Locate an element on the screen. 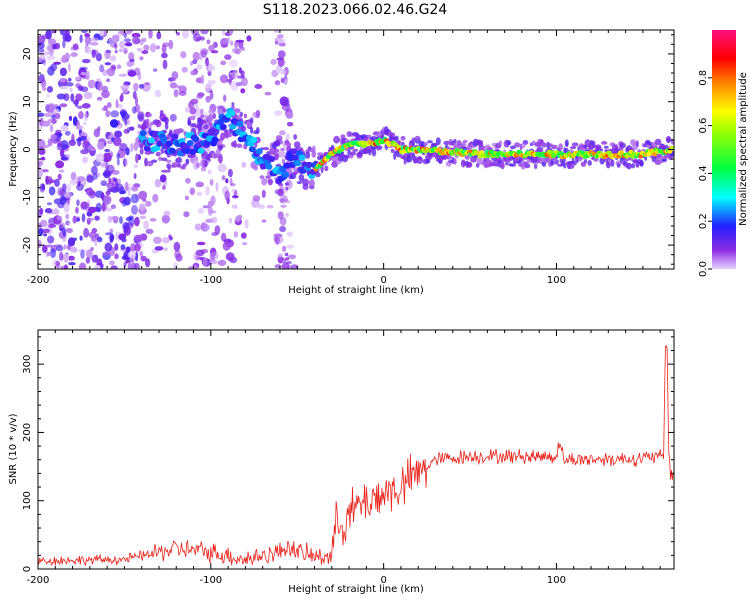 This screenshot has width=750, height=600. y-tick-label: 0 is located at coordinates (27, 149).